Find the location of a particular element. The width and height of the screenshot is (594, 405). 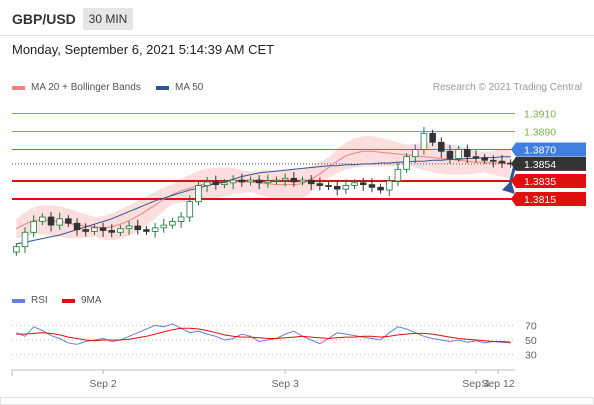

legend-9ma: 9MA is located at coordinates (82, 300).